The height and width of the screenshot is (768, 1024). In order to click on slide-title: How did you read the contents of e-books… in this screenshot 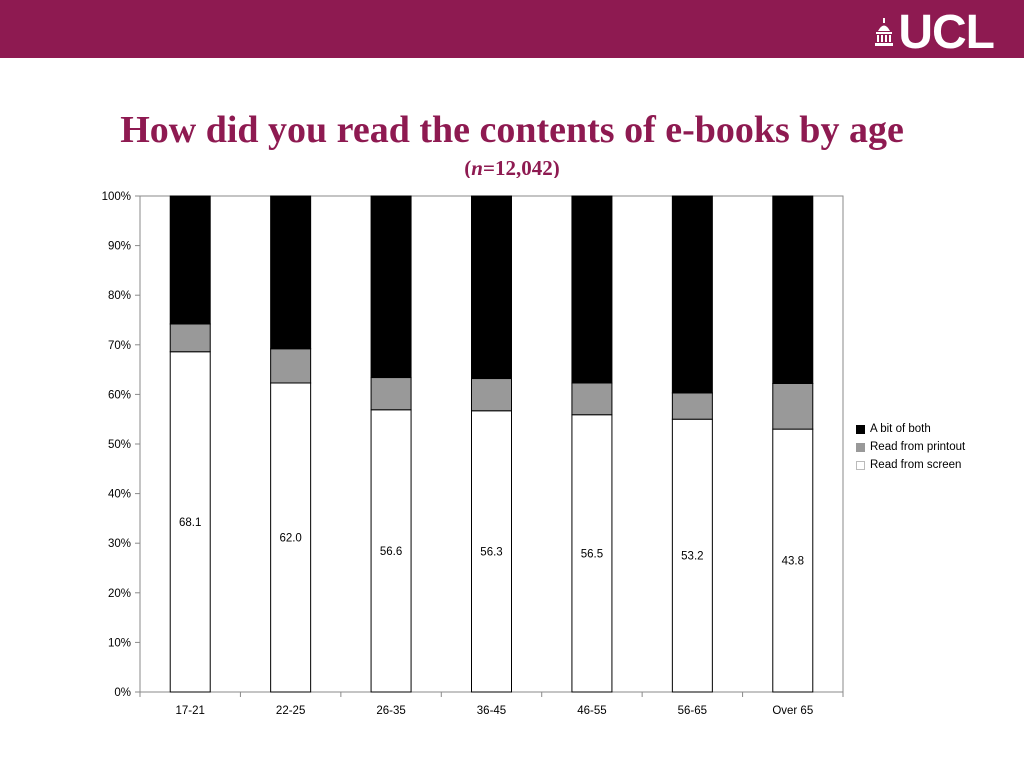, I will do `click(512, 130)`.